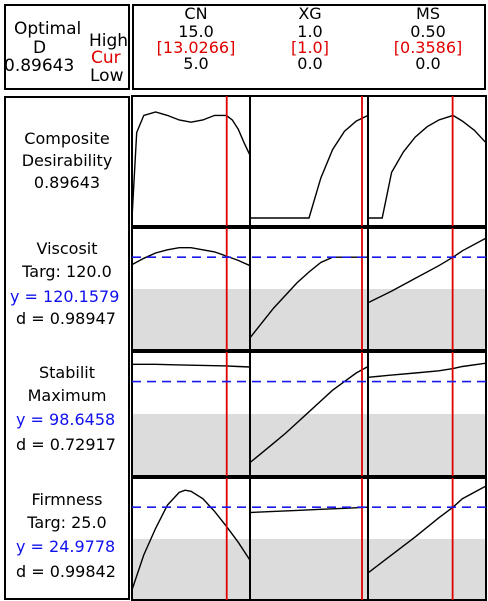 Image resolution: width=488 pixels, height=601 pixels. What do you see at coordinates (310, 31) in the screenshot?
I see `factor-high: 1.0` at bounding box center [310, 31].